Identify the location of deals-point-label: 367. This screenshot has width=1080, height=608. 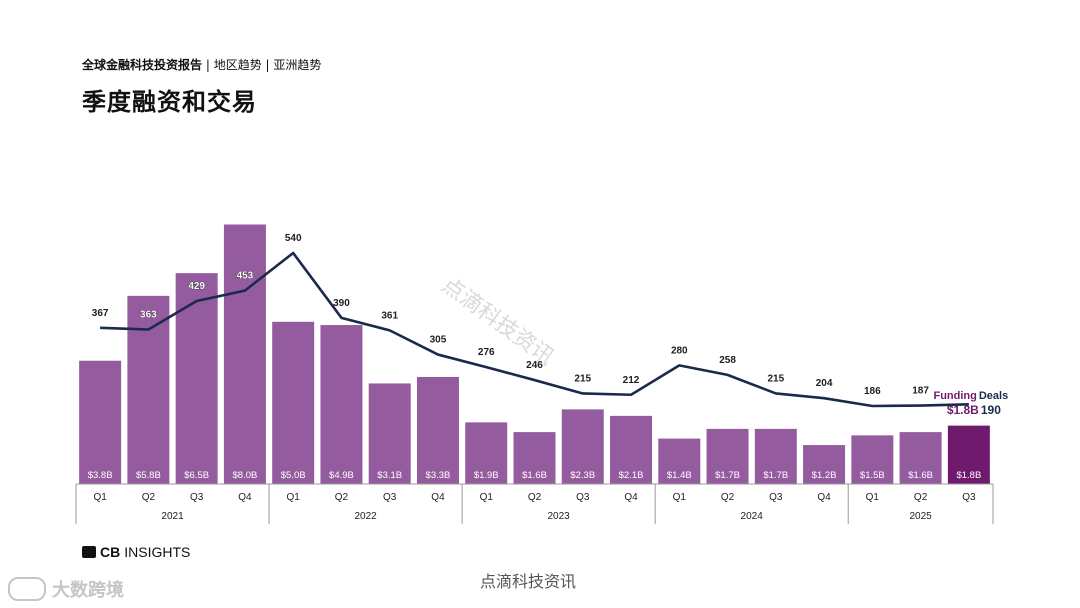
(100, 313).